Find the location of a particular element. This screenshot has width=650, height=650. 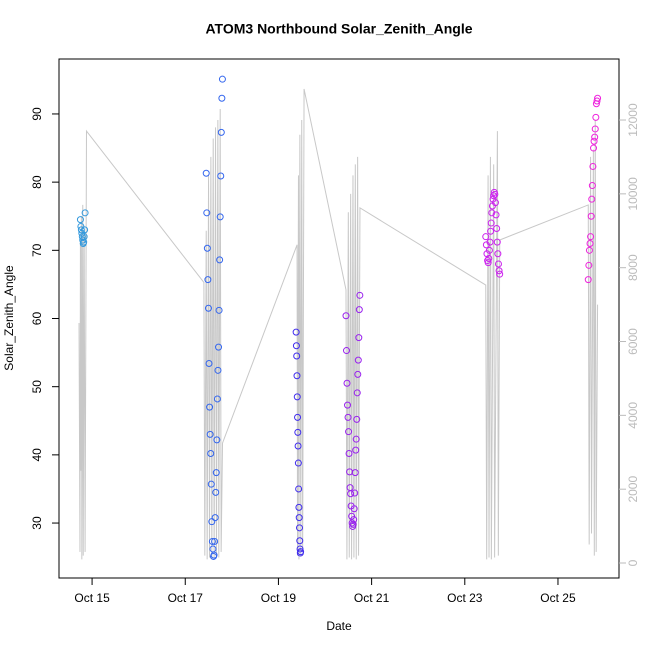

y-tick-label: 80 is located at coordinates (37, 182).